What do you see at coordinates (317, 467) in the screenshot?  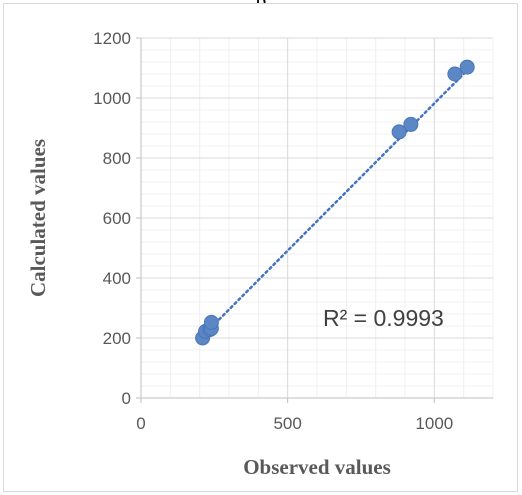 I see `x-axis-title: Observed values` at bounding box center [317, 467].